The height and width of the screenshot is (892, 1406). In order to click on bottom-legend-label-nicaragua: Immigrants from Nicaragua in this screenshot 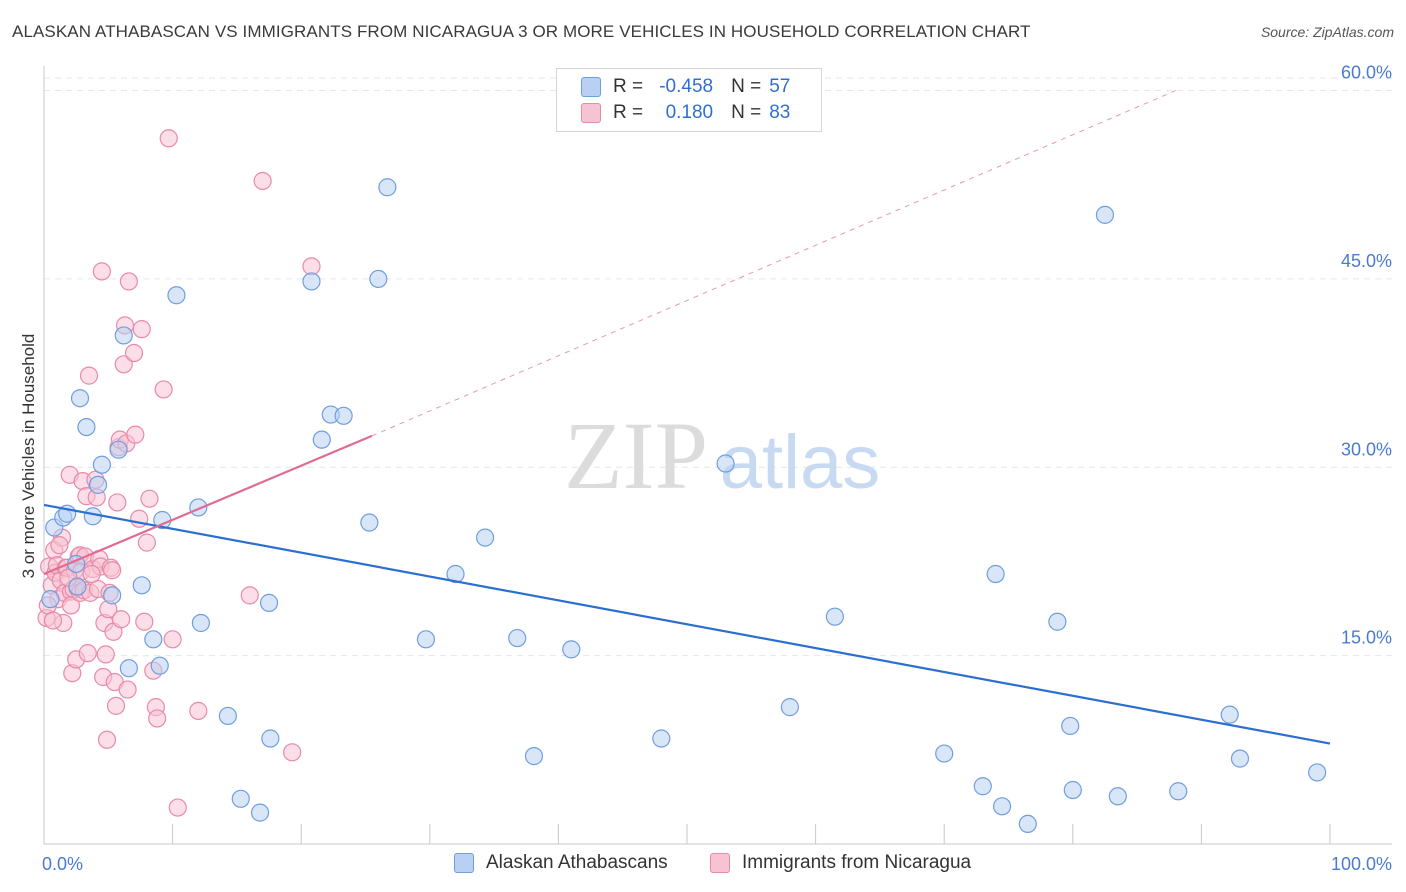, I will do `click(857, 862)`.